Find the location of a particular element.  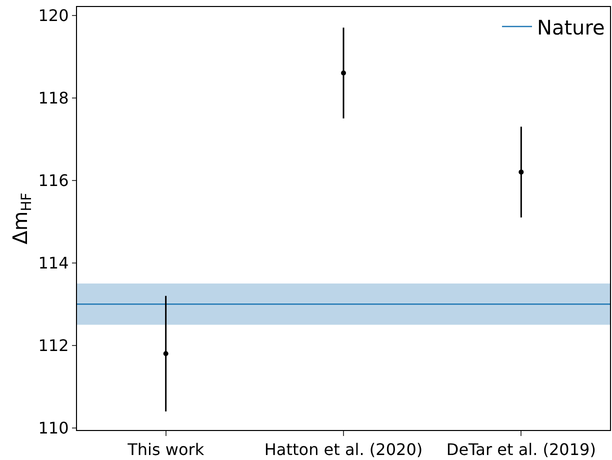

y-tick-label: 120 is located at coordinates (53, 15).